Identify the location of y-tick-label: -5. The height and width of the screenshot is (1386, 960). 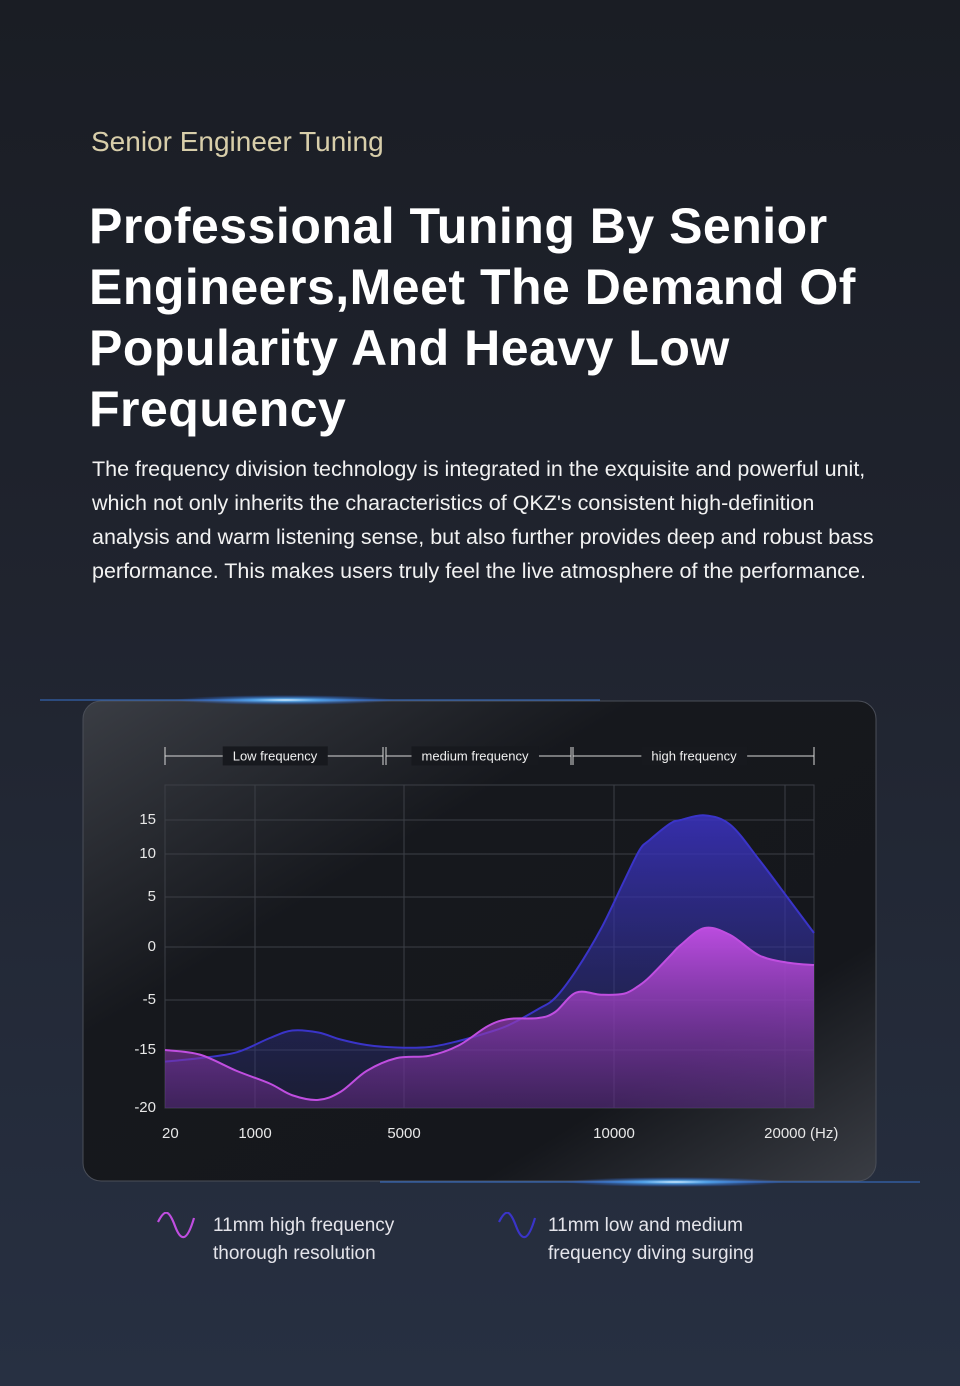
(149, 999).